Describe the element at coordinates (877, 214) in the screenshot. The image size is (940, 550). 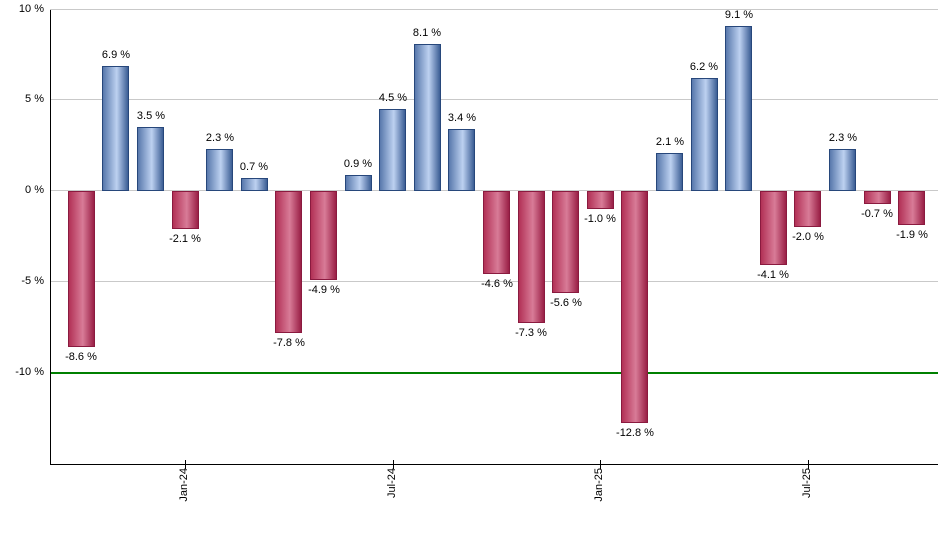
I see `bar-value-label: -0.7 %` at that location.